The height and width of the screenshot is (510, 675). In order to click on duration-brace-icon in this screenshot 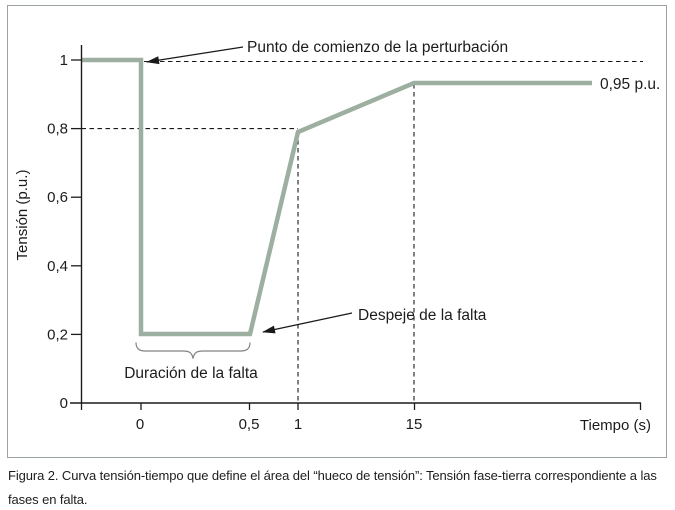, I will do `click(193, 350)`.